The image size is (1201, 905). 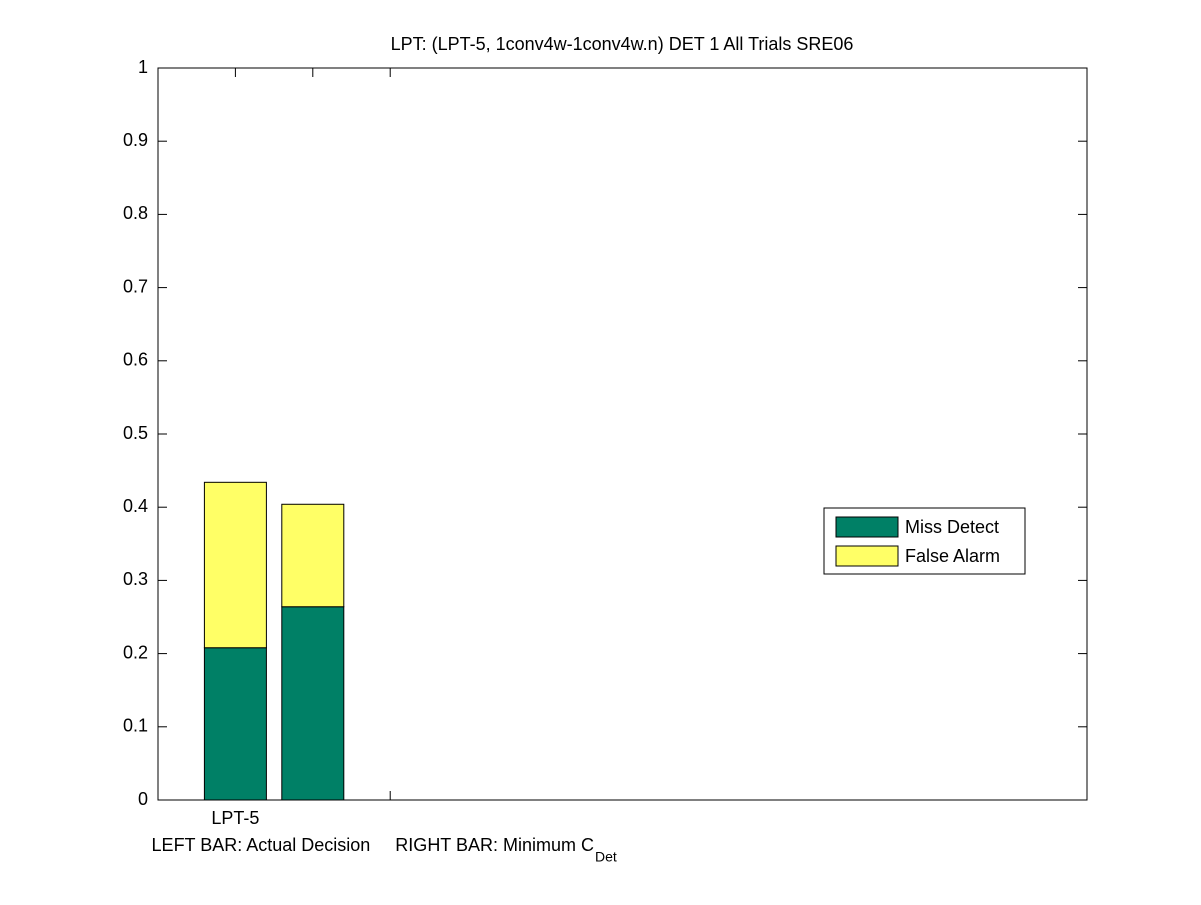 I want to click on y-tick-label: 0.4, so click(x=135, y=506).